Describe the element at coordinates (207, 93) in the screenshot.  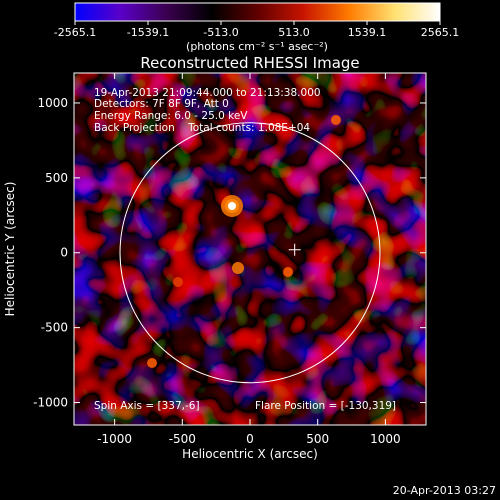
I see `time-range-text: 19-Apr-2013 21:09:44.000 to 21:13:38.000` at that location.